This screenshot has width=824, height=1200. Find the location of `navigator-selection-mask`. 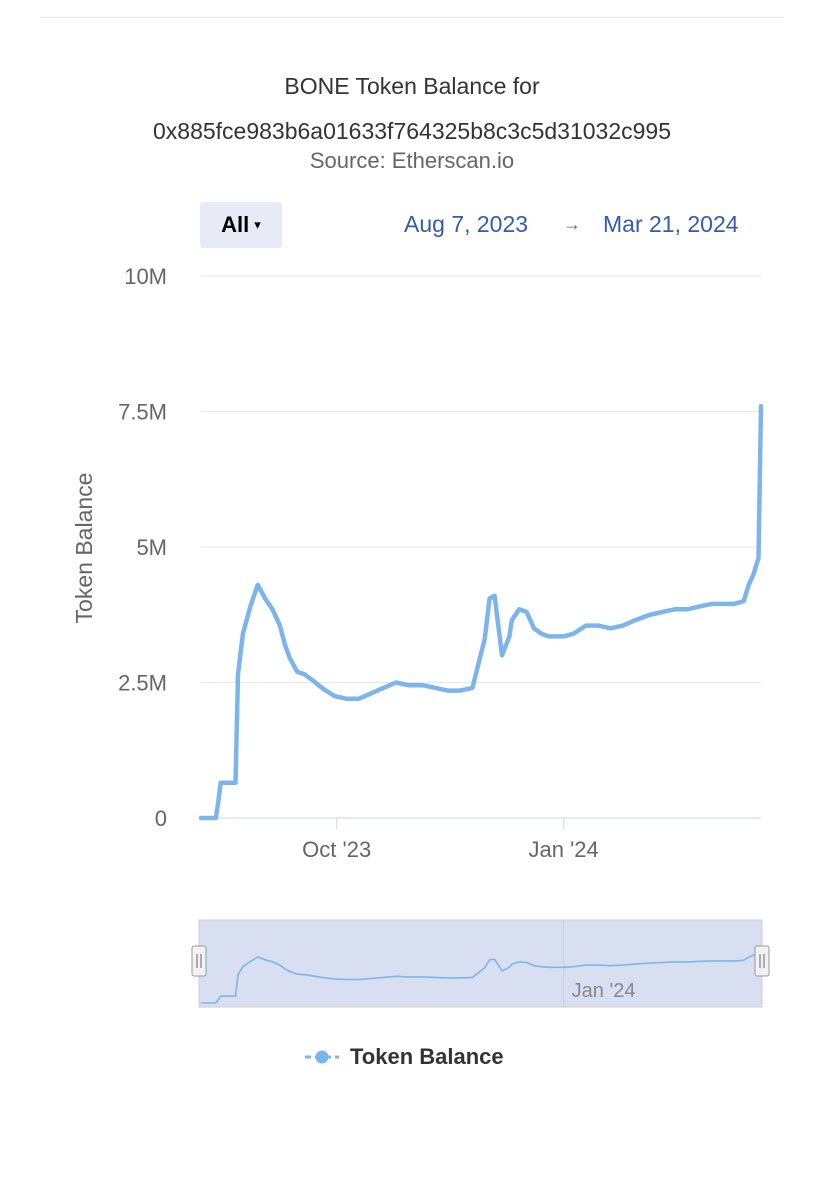

navigator-selection-mask is located at coordinates (480, 963).